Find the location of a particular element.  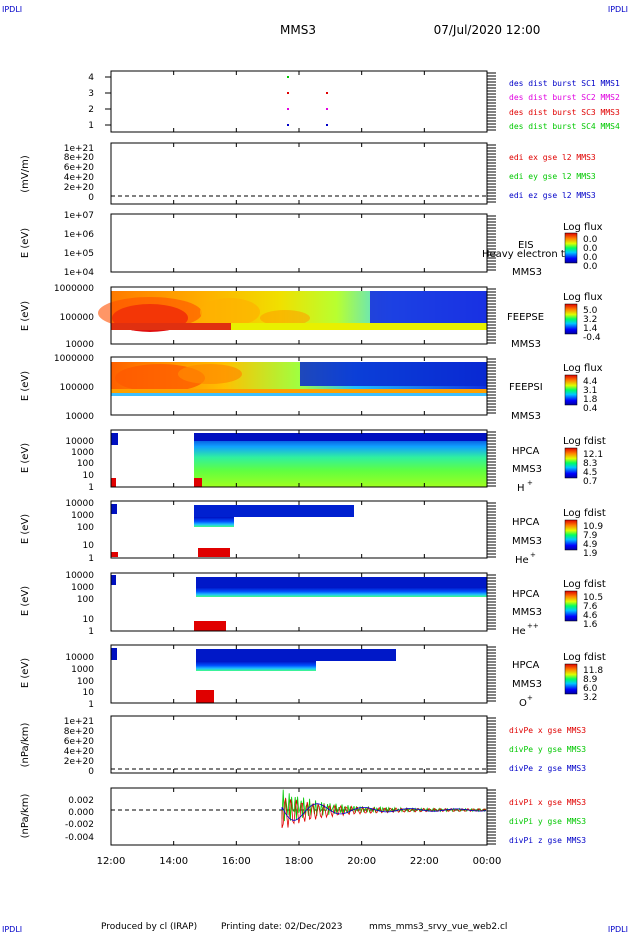

y-tick-label: 10 is located at coordinates (89, 476).